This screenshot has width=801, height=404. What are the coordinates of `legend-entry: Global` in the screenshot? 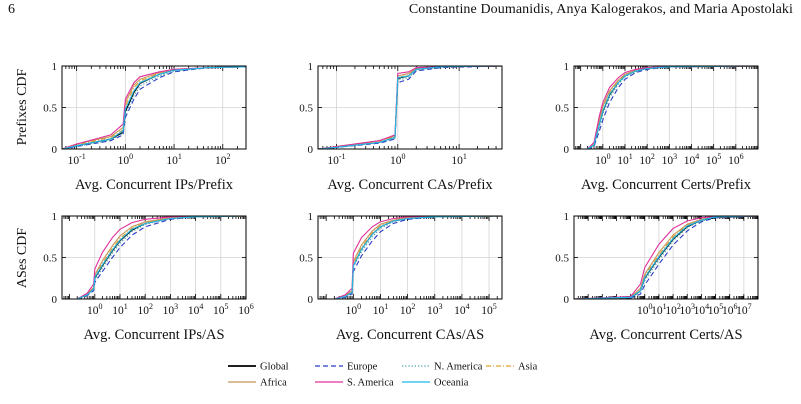 It's located at (258, 367).